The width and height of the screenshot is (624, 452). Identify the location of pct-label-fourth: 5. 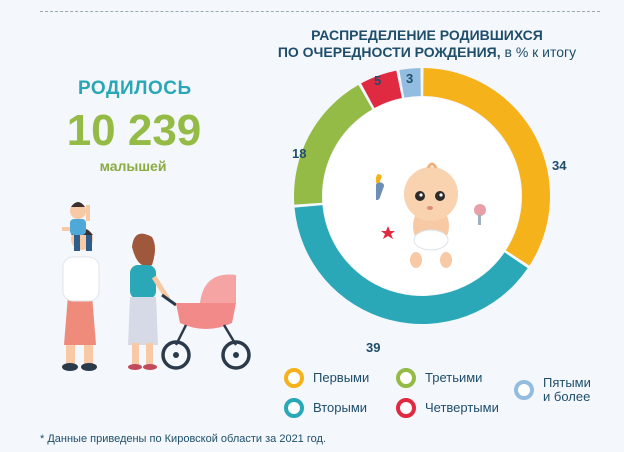
(378, 80).